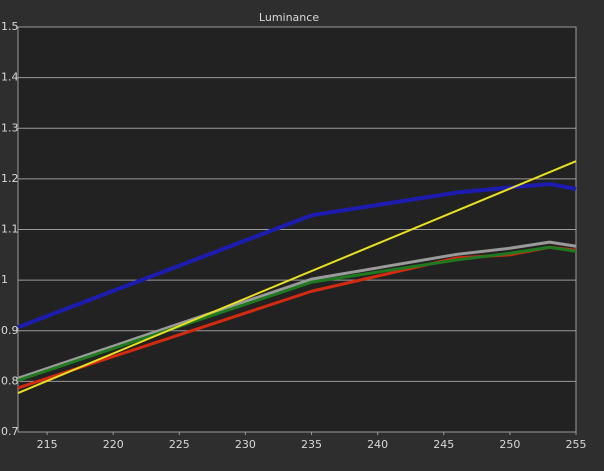  What do you see at coordinates (245, 444) in the screenshot?
I see `x-tick-label: 230` at bounding box center [245, 444].